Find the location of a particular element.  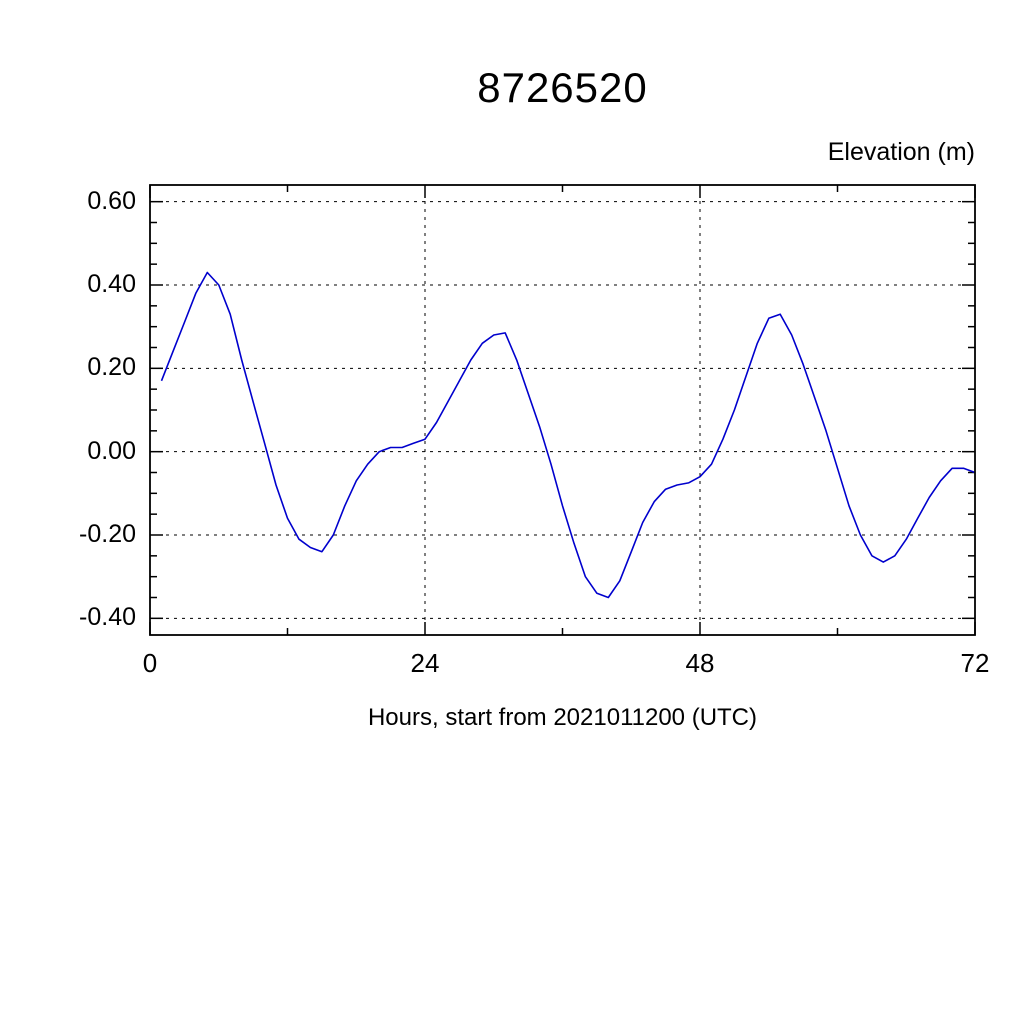

y-tick-label: 0.40 is located at coordinates (111, 284).